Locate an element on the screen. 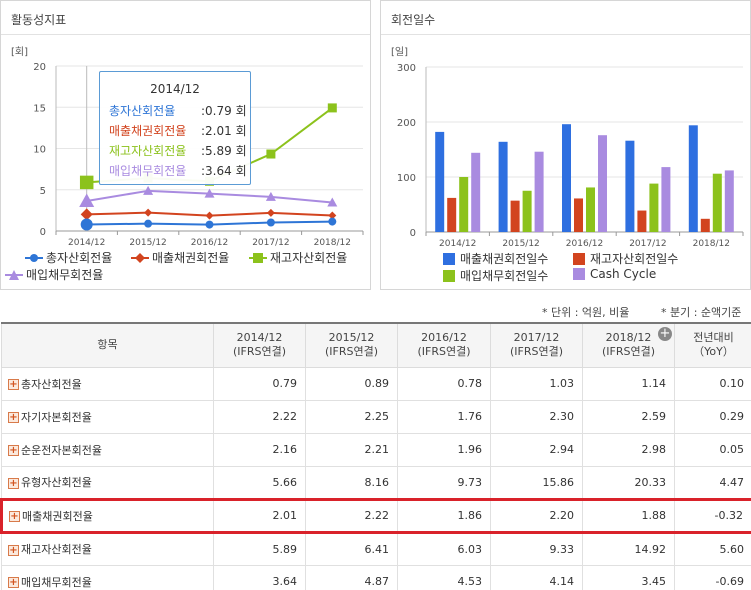  x-tick-label: 2018/12 is located at coordinates (332, 243).